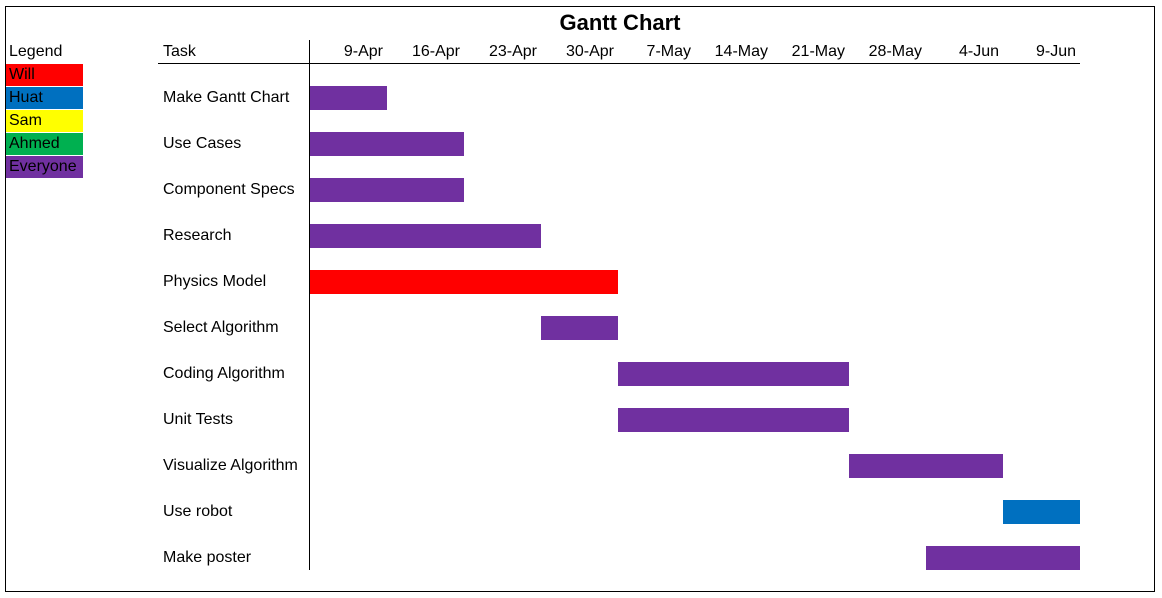 This screenshot has height=598, width=1162. What do you see at coordinates (221, 327) in the screenshot?
I see `task-label: Select Algorithm` at bounding box center [221, 327].